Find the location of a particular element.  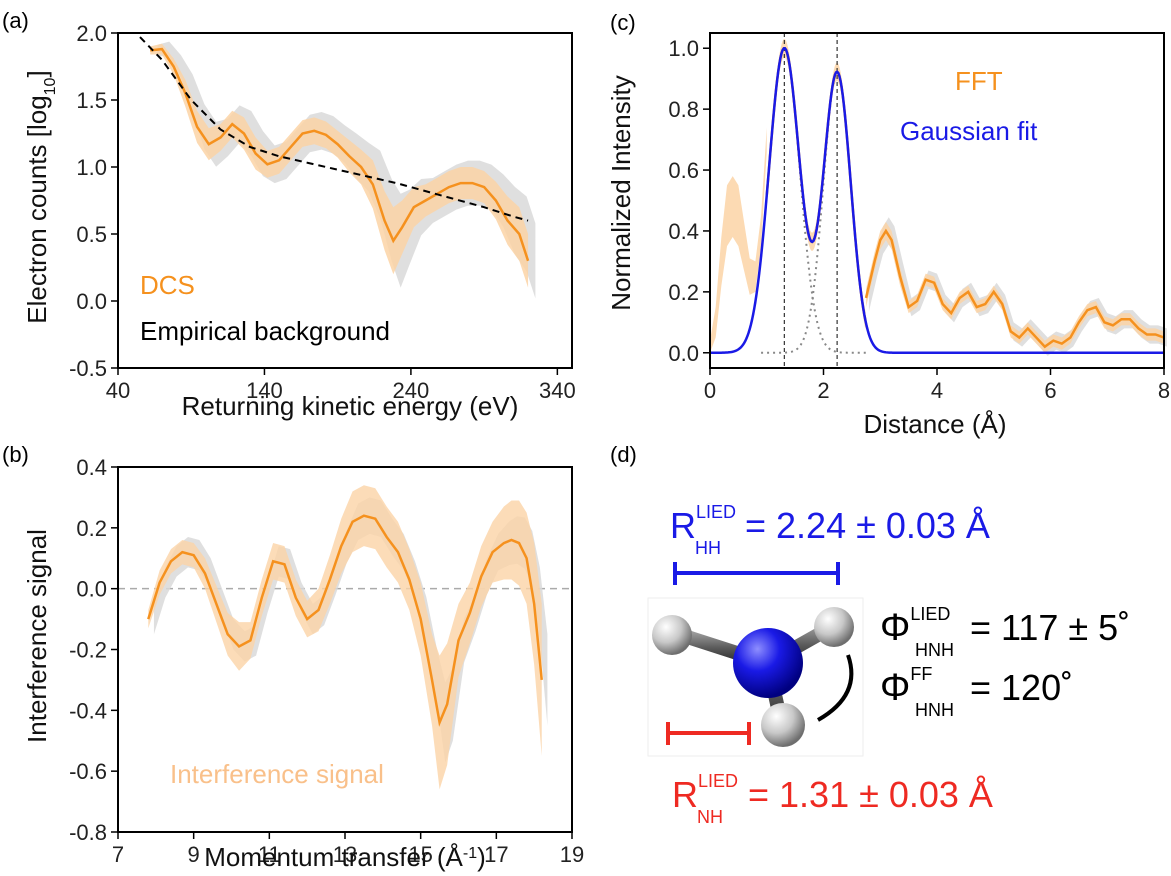

chart-c-frame is located at coordinates (937, 200).